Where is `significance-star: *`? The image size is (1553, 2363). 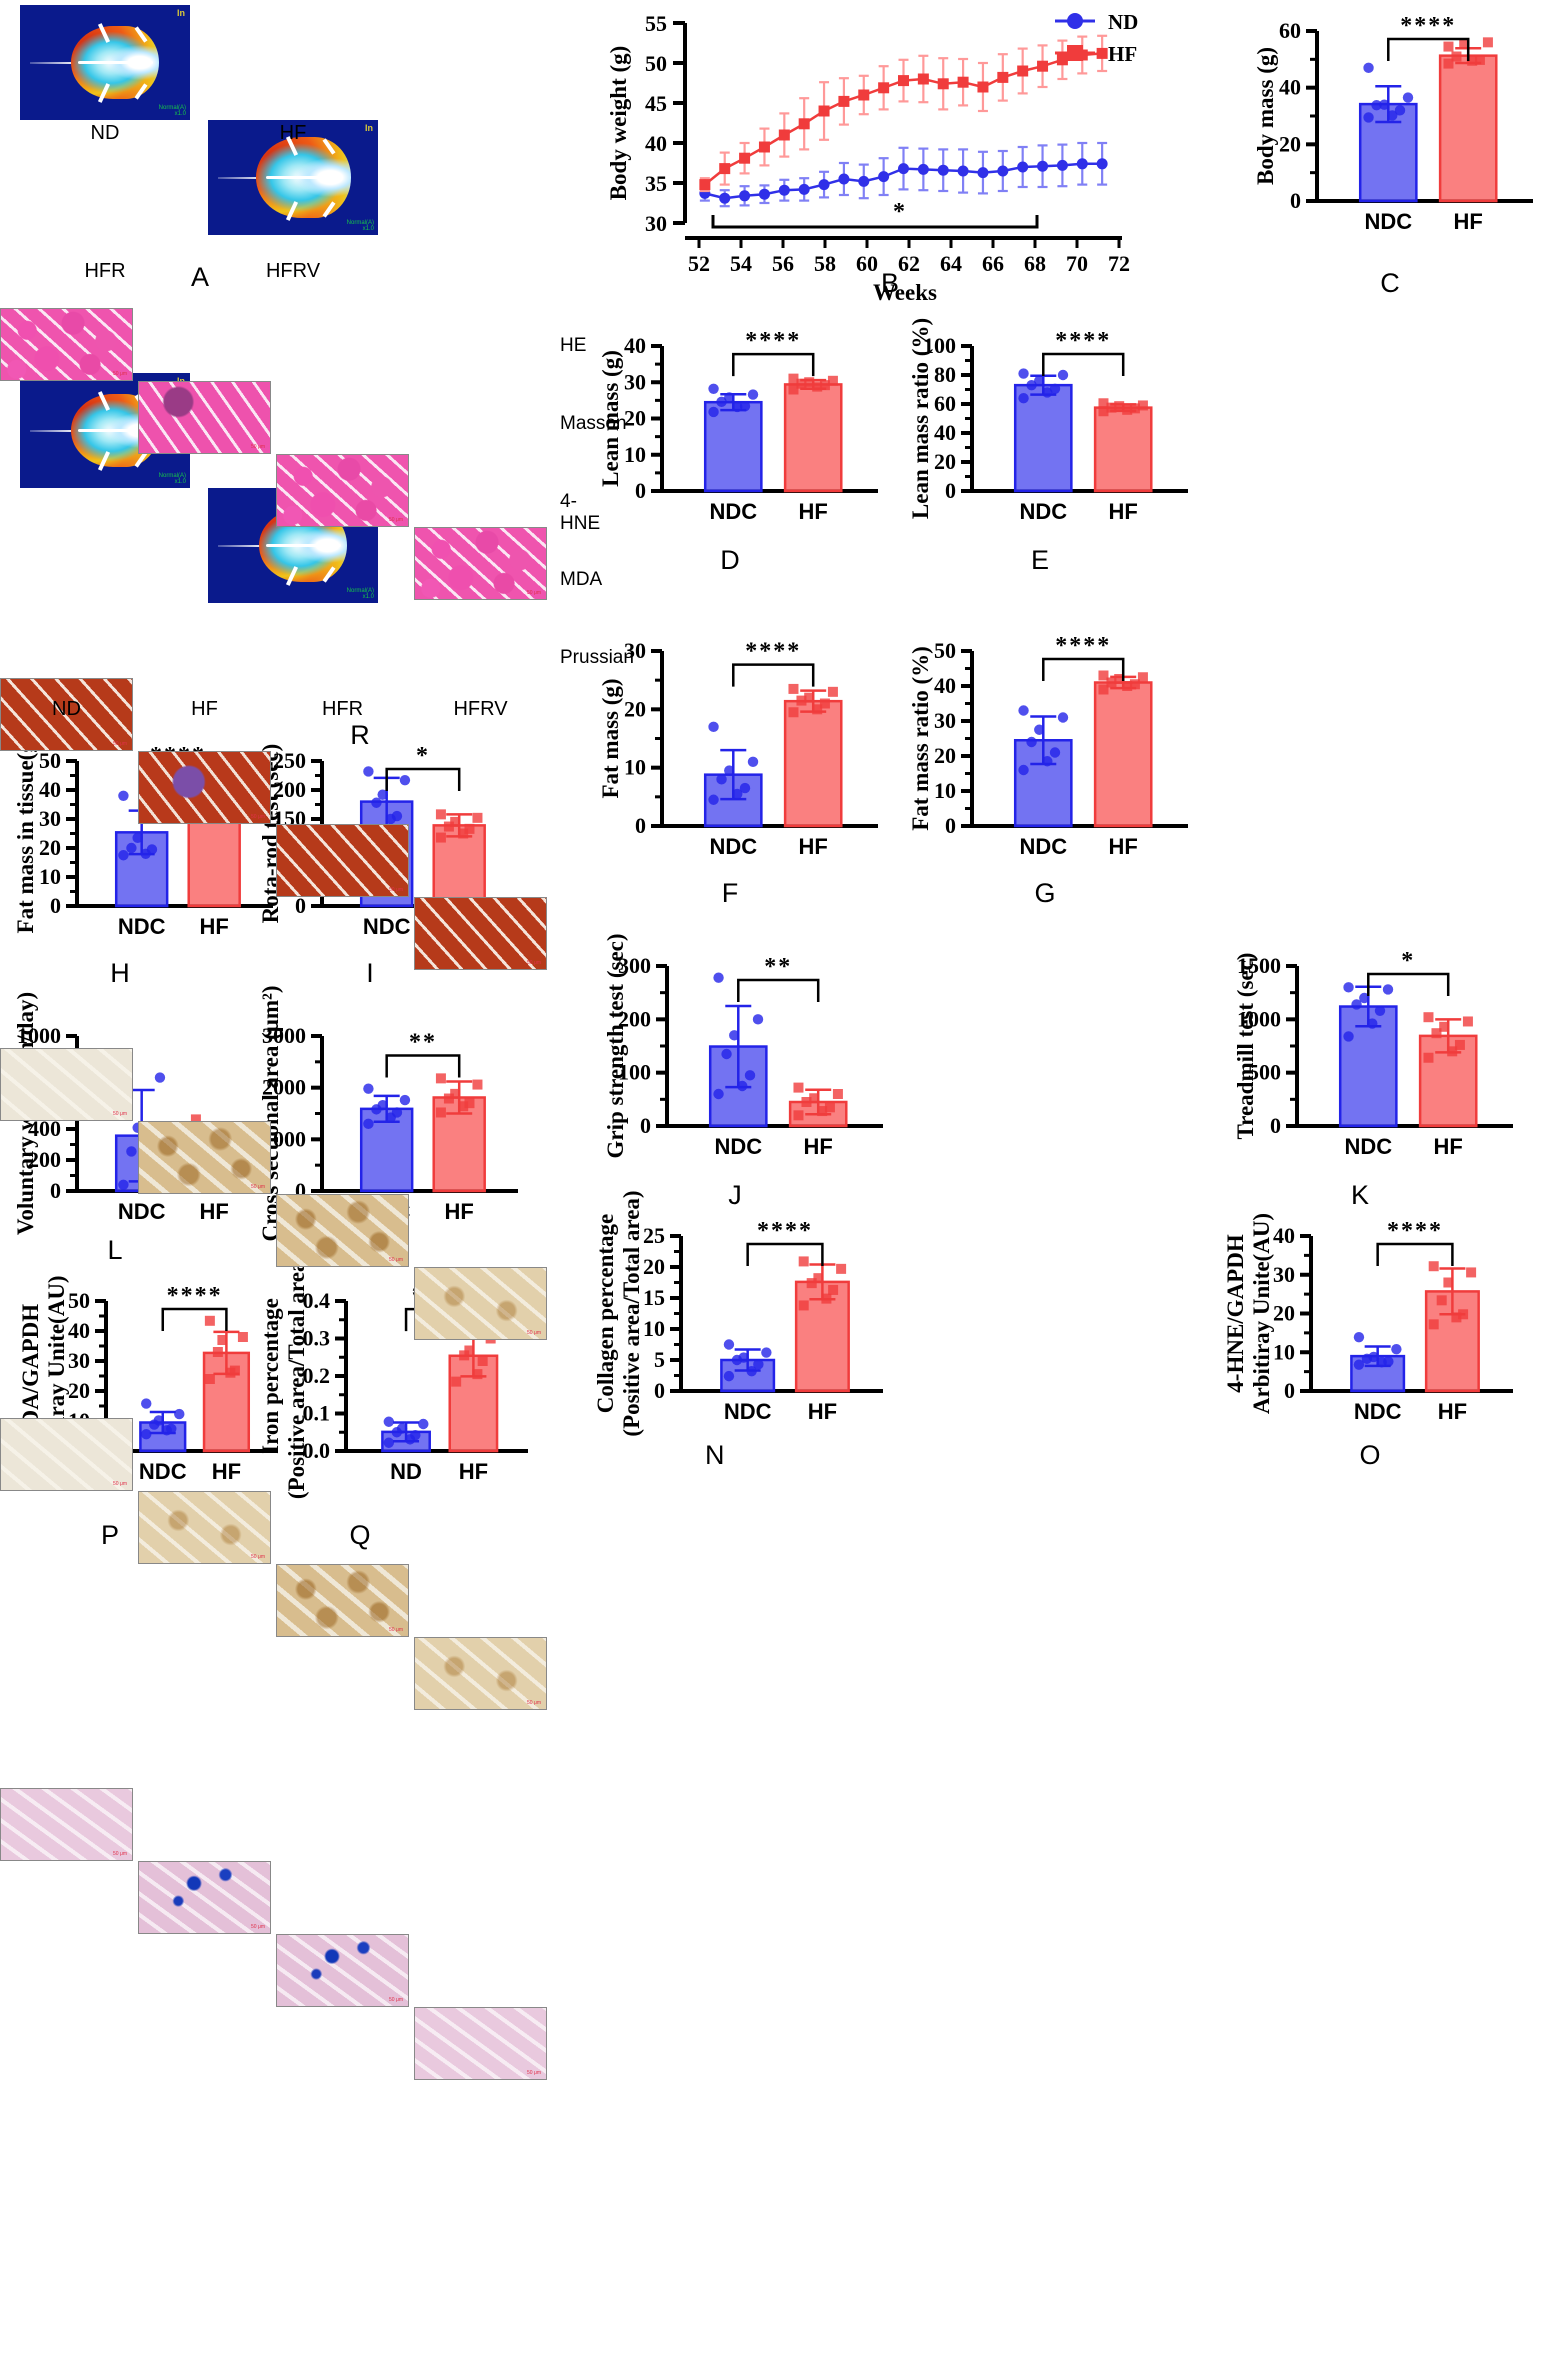
significance-star: * is located at coordinates (423, 756).